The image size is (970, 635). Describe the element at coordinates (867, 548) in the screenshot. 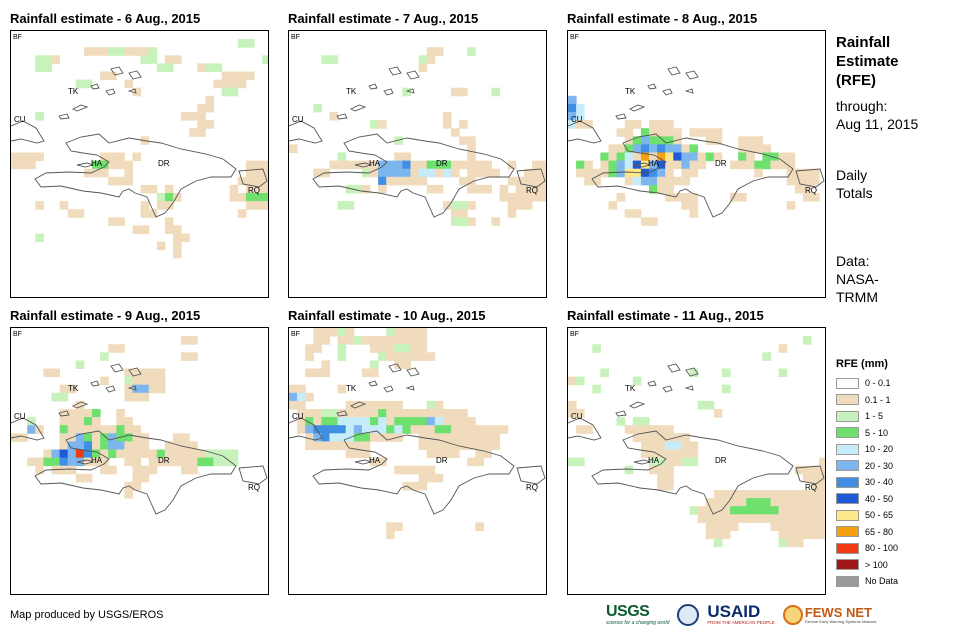

I see `legend-item: 80 - 100` at that location.